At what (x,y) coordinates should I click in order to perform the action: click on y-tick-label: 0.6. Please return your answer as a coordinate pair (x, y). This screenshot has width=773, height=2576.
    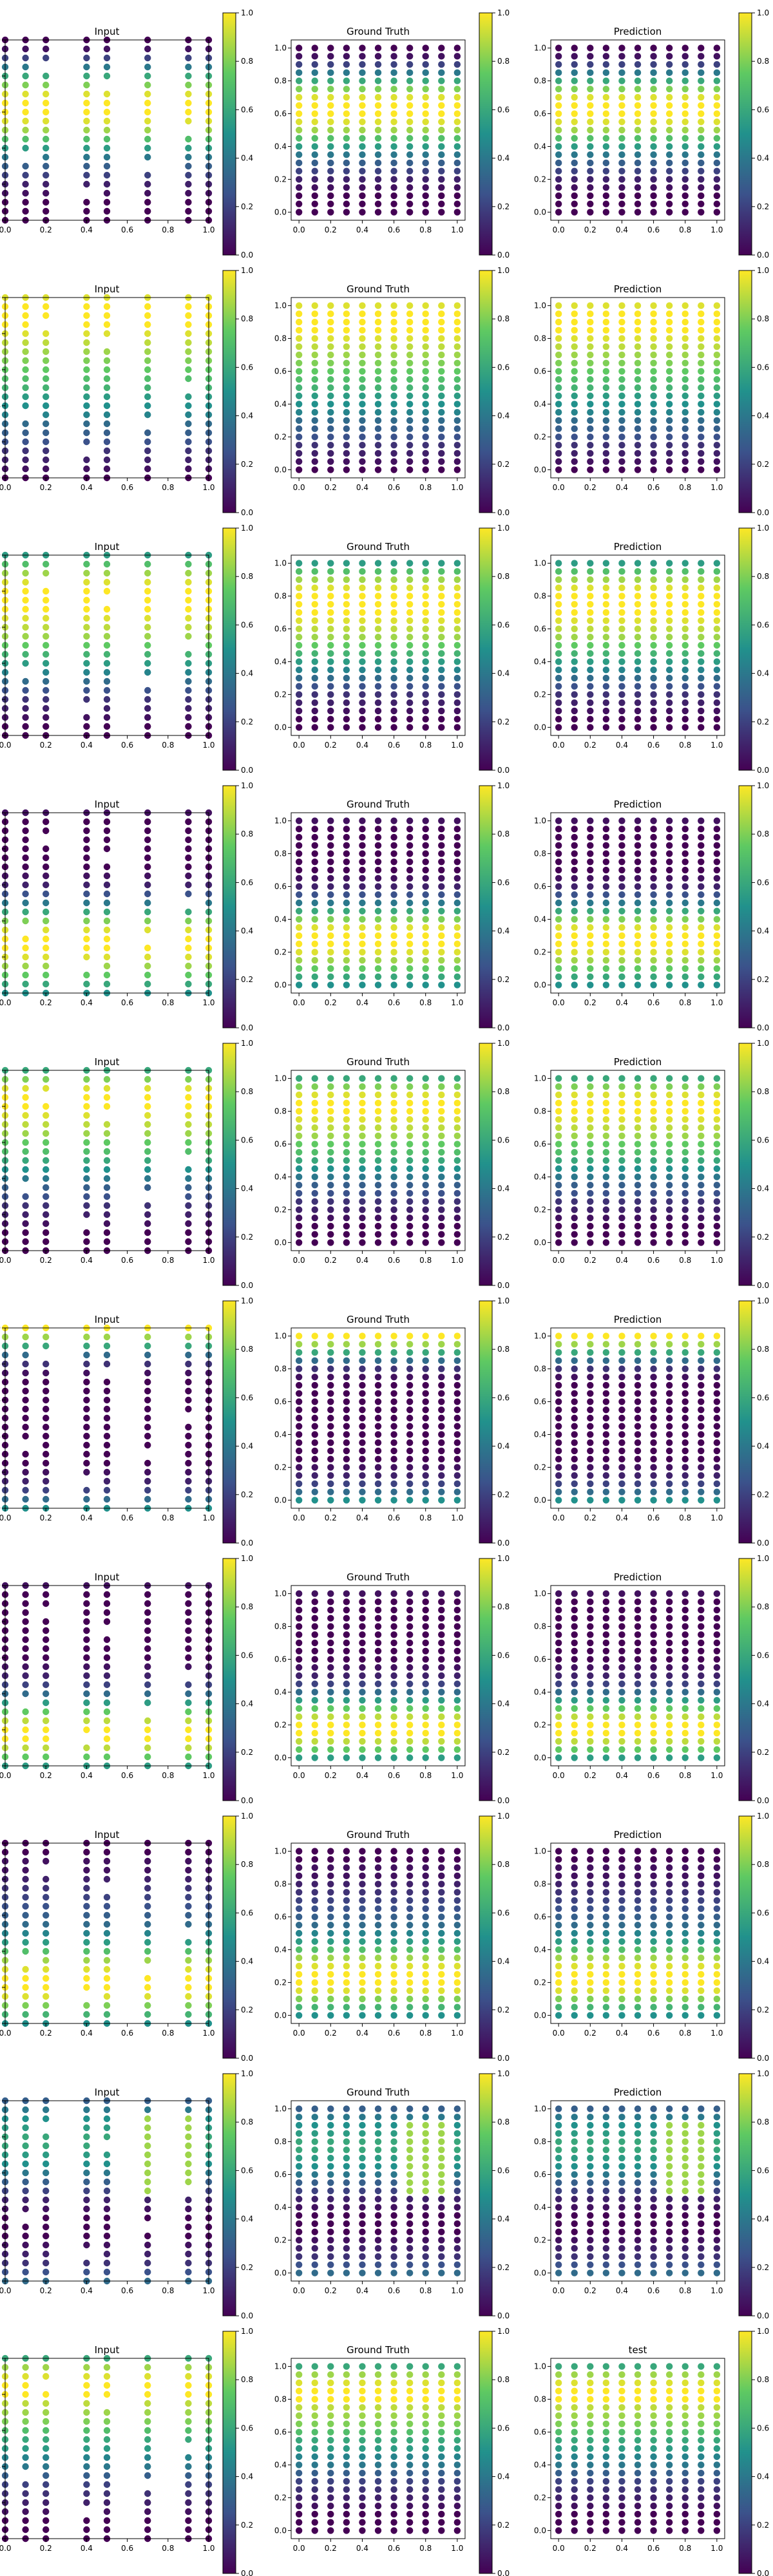
    Looking at the image, I should click on (540, 886).